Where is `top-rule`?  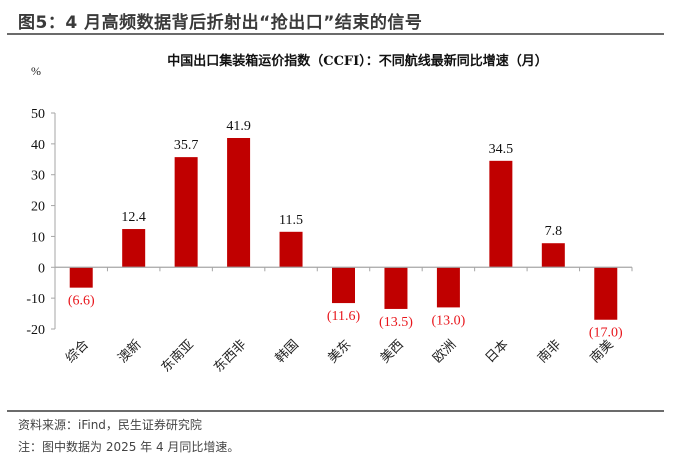 top-rule is located at coordinates (335, 34).